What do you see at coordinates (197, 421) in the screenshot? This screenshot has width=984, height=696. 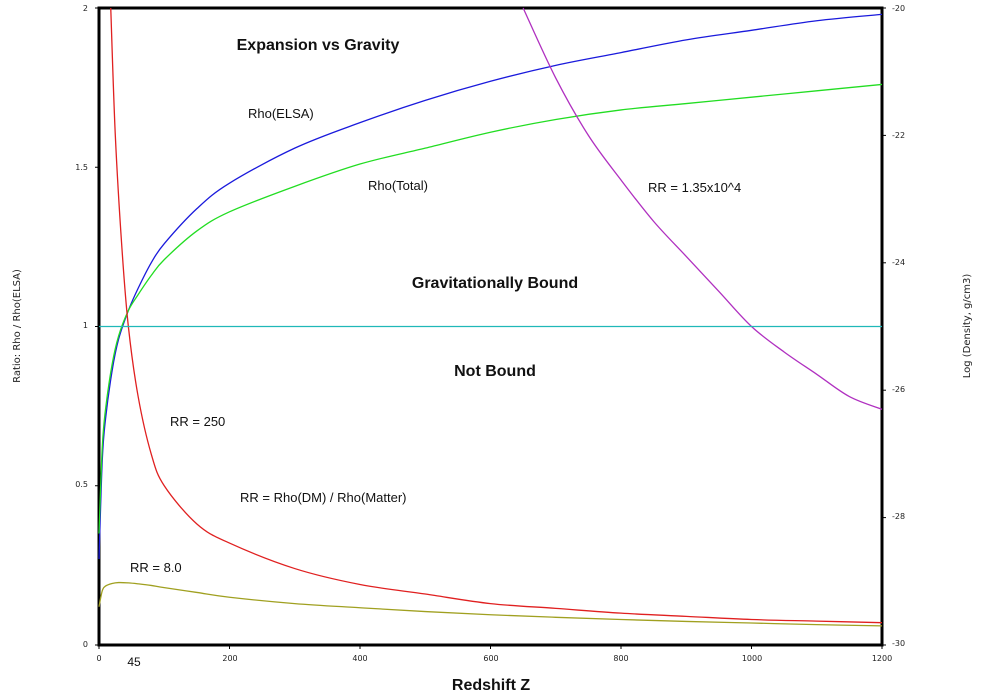 I see `annotation-rr-250: RR = 250` at bounding box center [197, 421].